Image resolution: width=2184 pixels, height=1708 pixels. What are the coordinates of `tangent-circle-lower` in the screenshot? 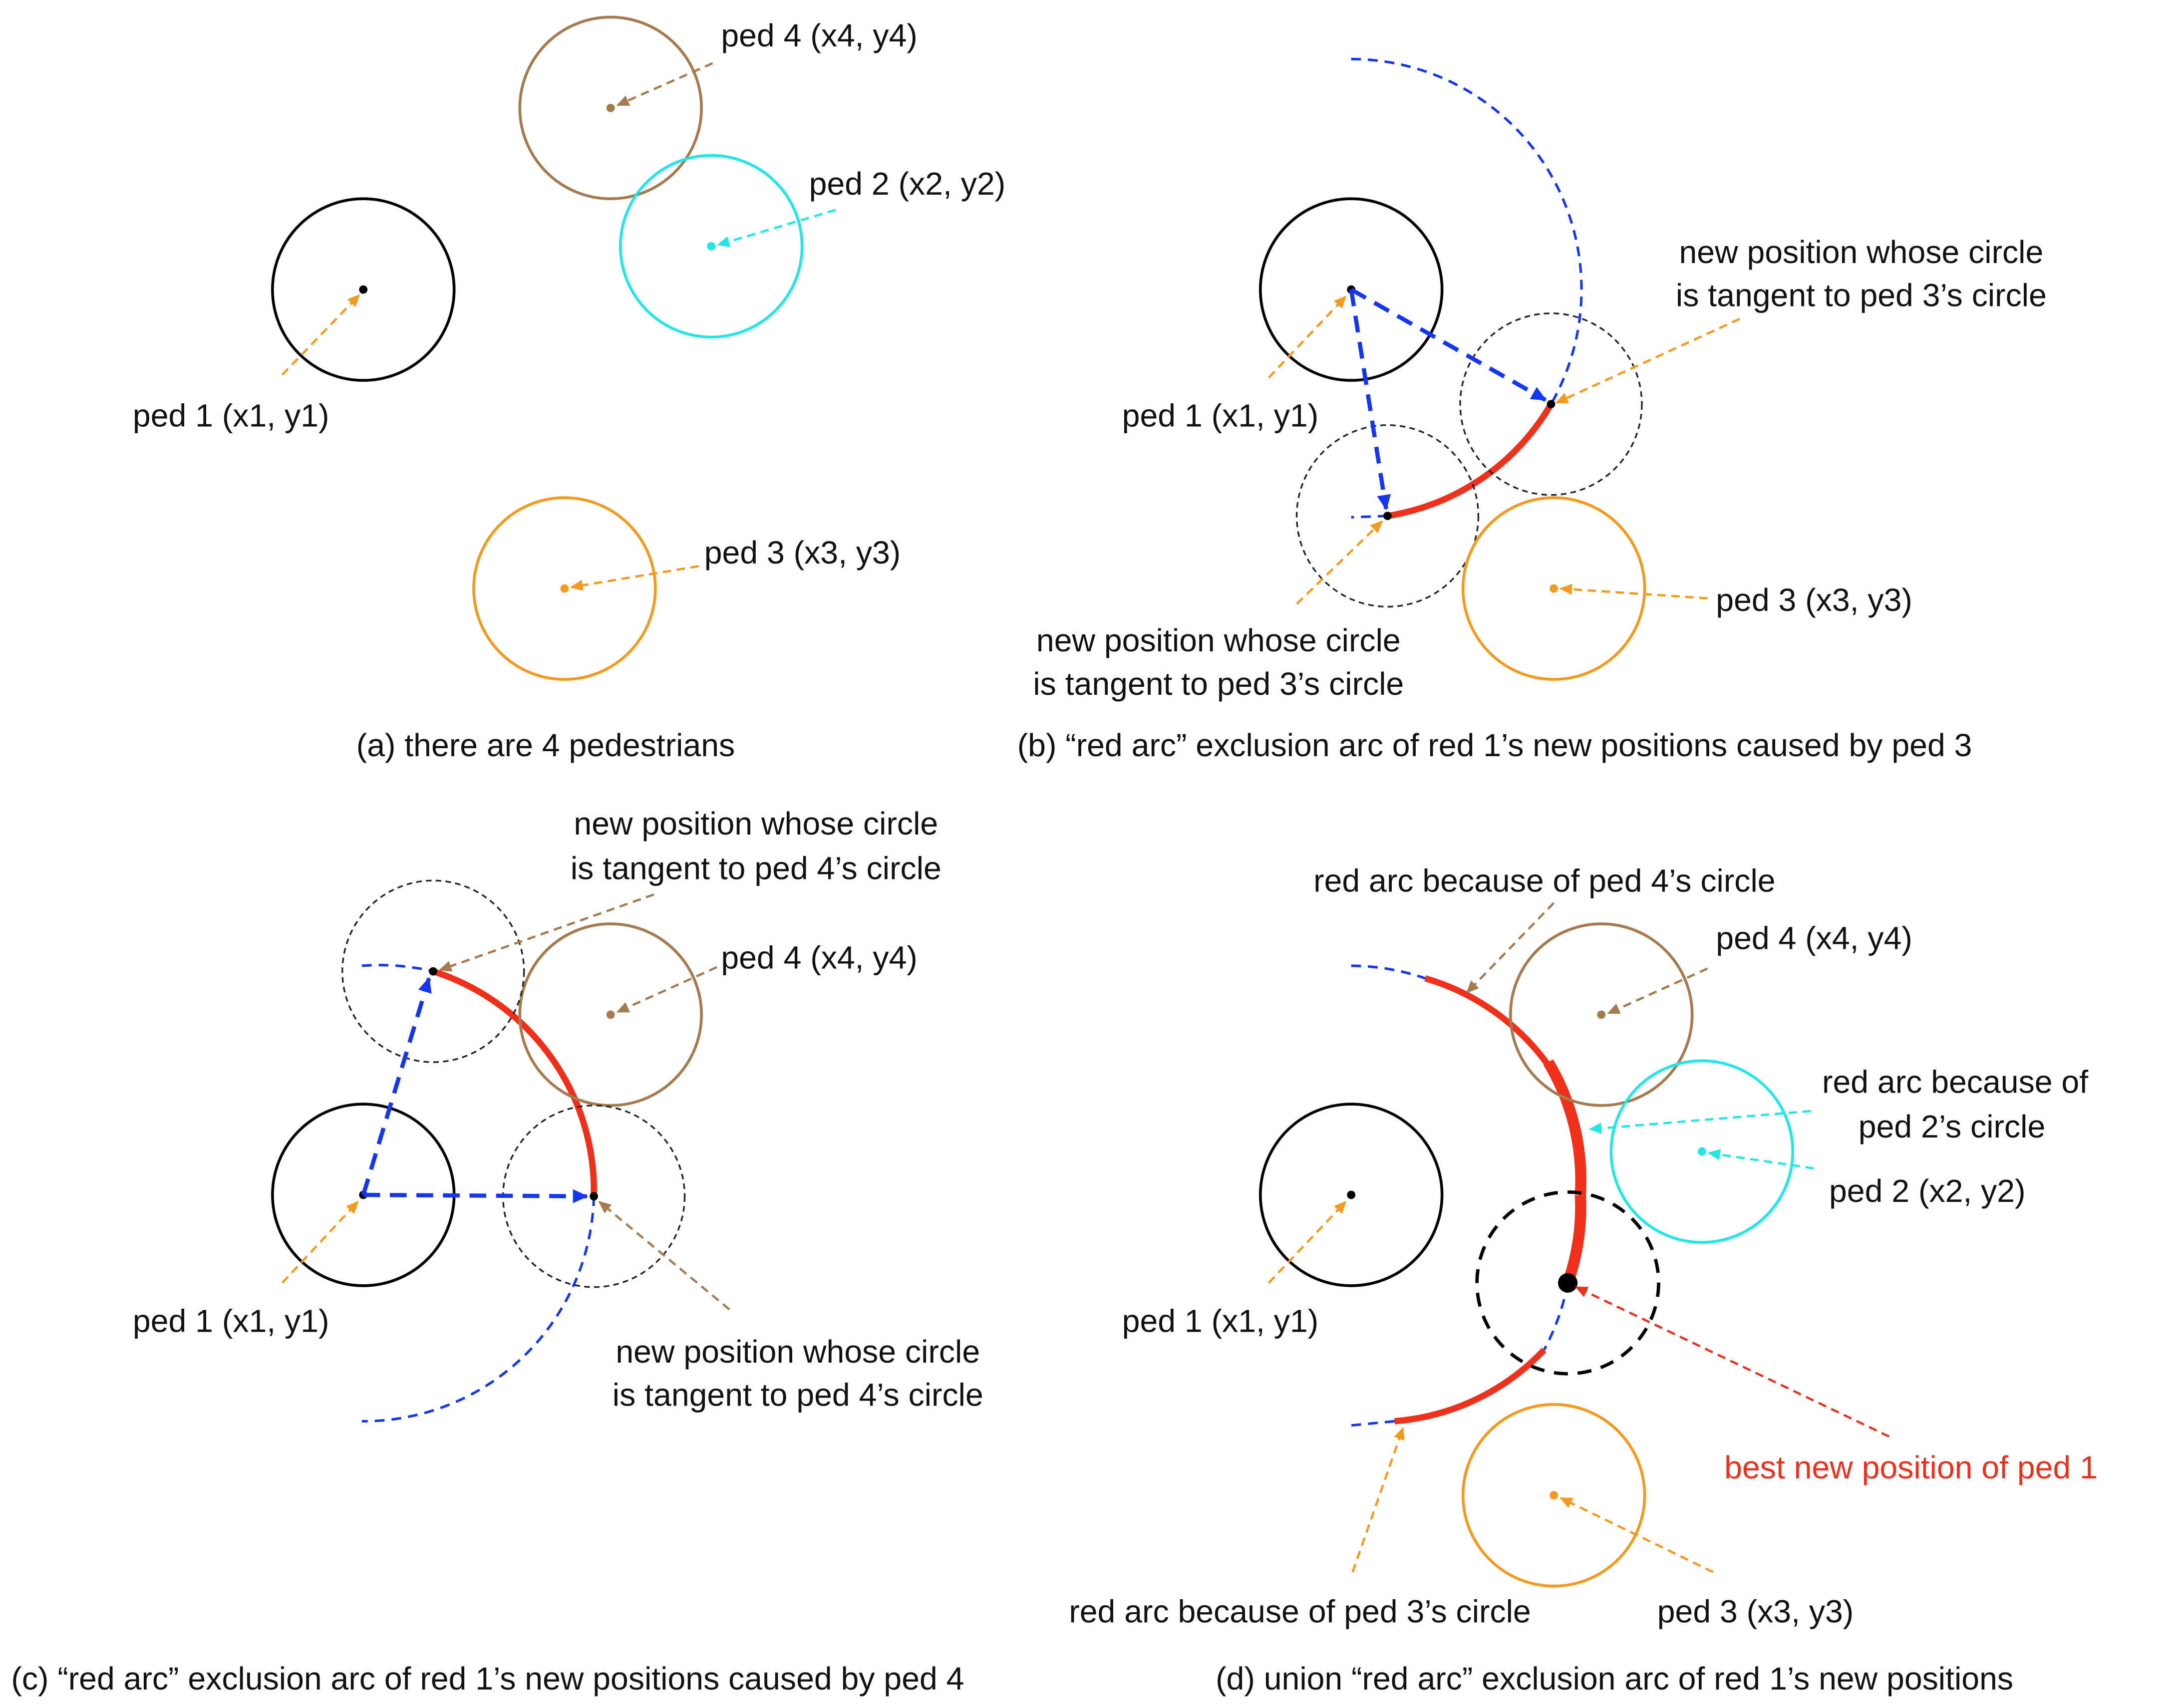 It's located at (1387, 516).